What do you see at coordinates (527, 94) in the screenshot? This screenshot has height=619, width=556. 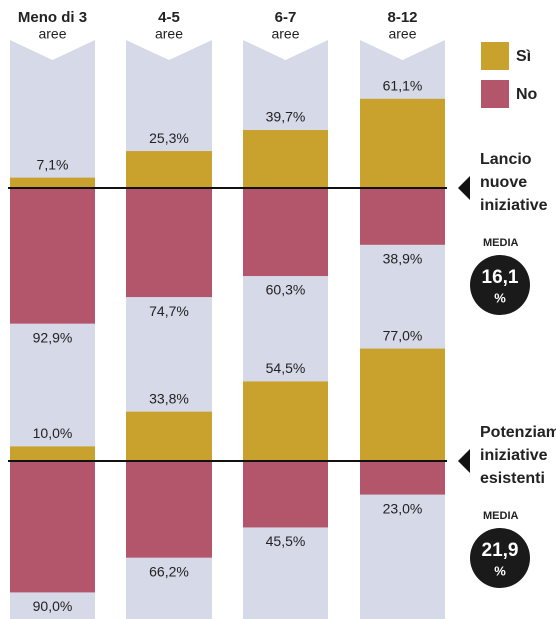 I see `legend-label: No` at bounding box center [527, 94].